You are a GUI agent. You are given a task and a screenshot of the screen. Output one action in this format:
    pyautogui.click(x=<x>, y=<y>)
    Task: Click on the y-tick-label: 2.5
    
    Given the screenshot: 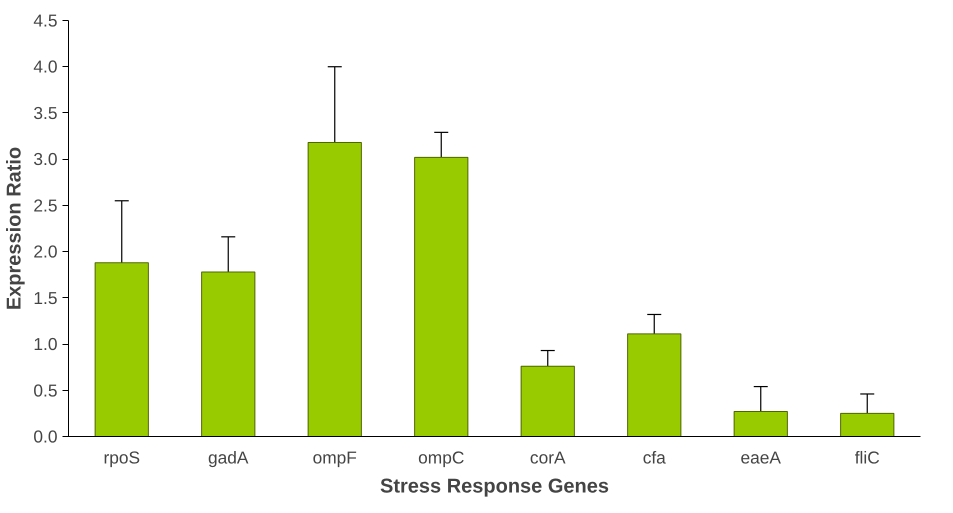 What is the action you would take?
    pyautogui.click(x=45, y=205)
    